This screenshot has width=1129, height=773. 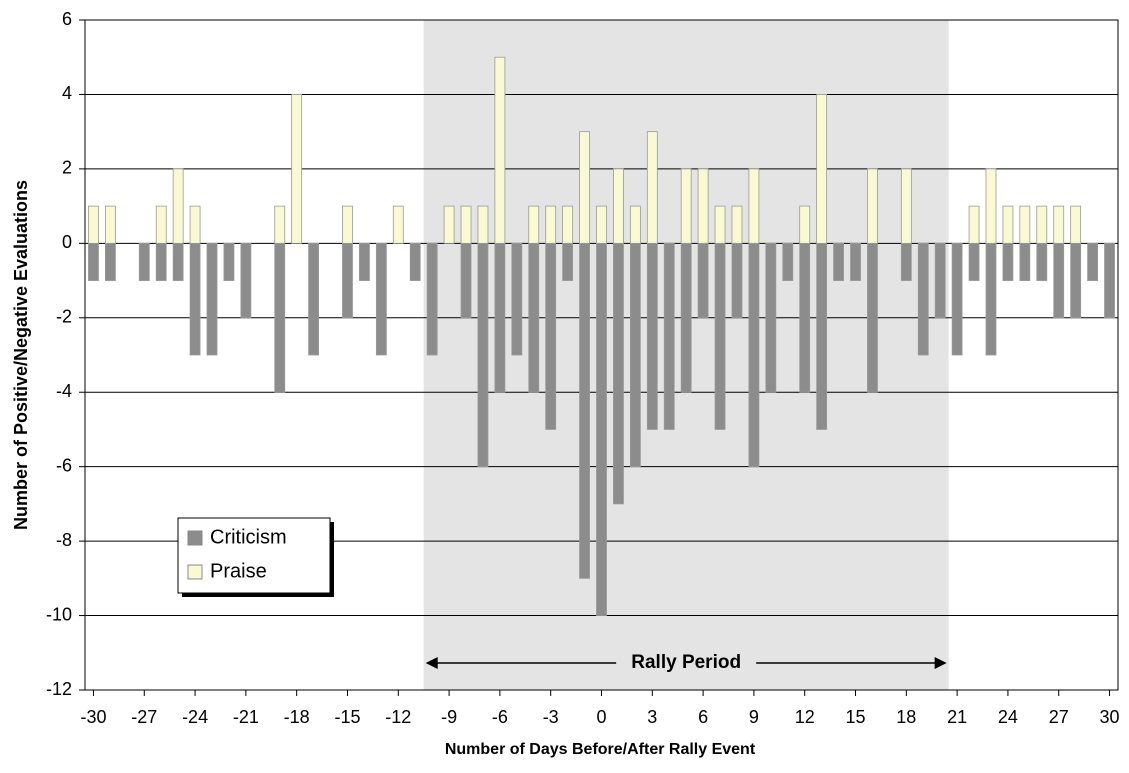 What do you see at coordinates (64, 540) in the screenshot?
I see `y-tick-label: -8` at bounding box center [64, 540].